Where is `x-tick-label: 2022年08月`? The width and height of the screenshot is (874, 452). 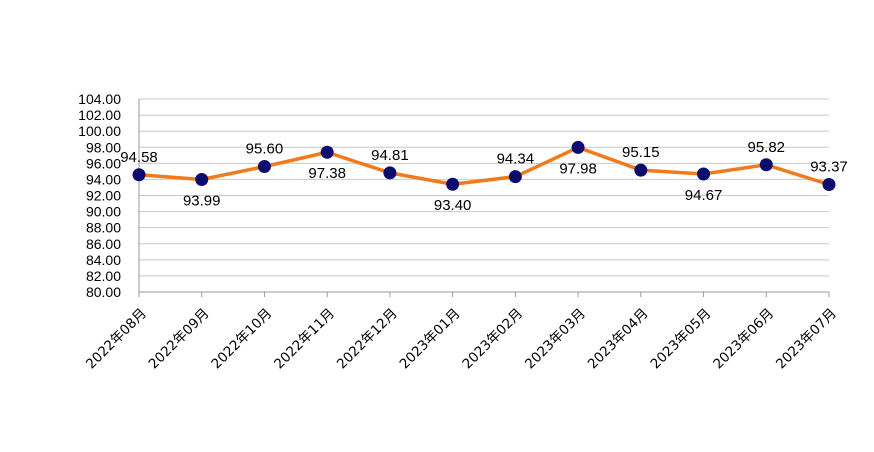
x-tick-label: 2022年08月 is located at coordinates (116, 339).